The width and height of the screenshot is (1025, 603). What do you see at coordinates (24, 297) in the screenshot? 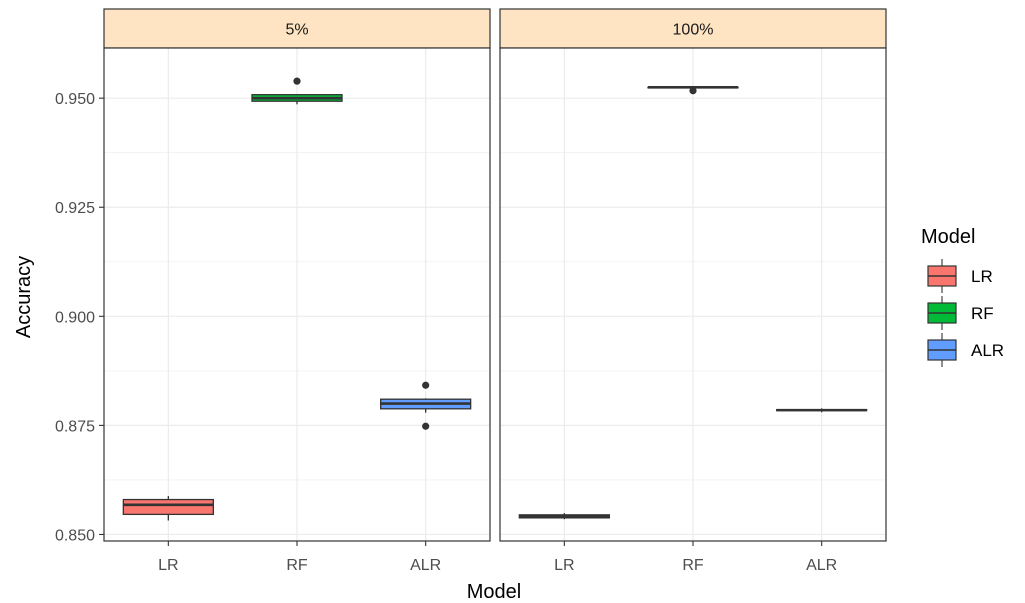
I see `y-axis-title: Accuracy` at bounding box center [24, 297].